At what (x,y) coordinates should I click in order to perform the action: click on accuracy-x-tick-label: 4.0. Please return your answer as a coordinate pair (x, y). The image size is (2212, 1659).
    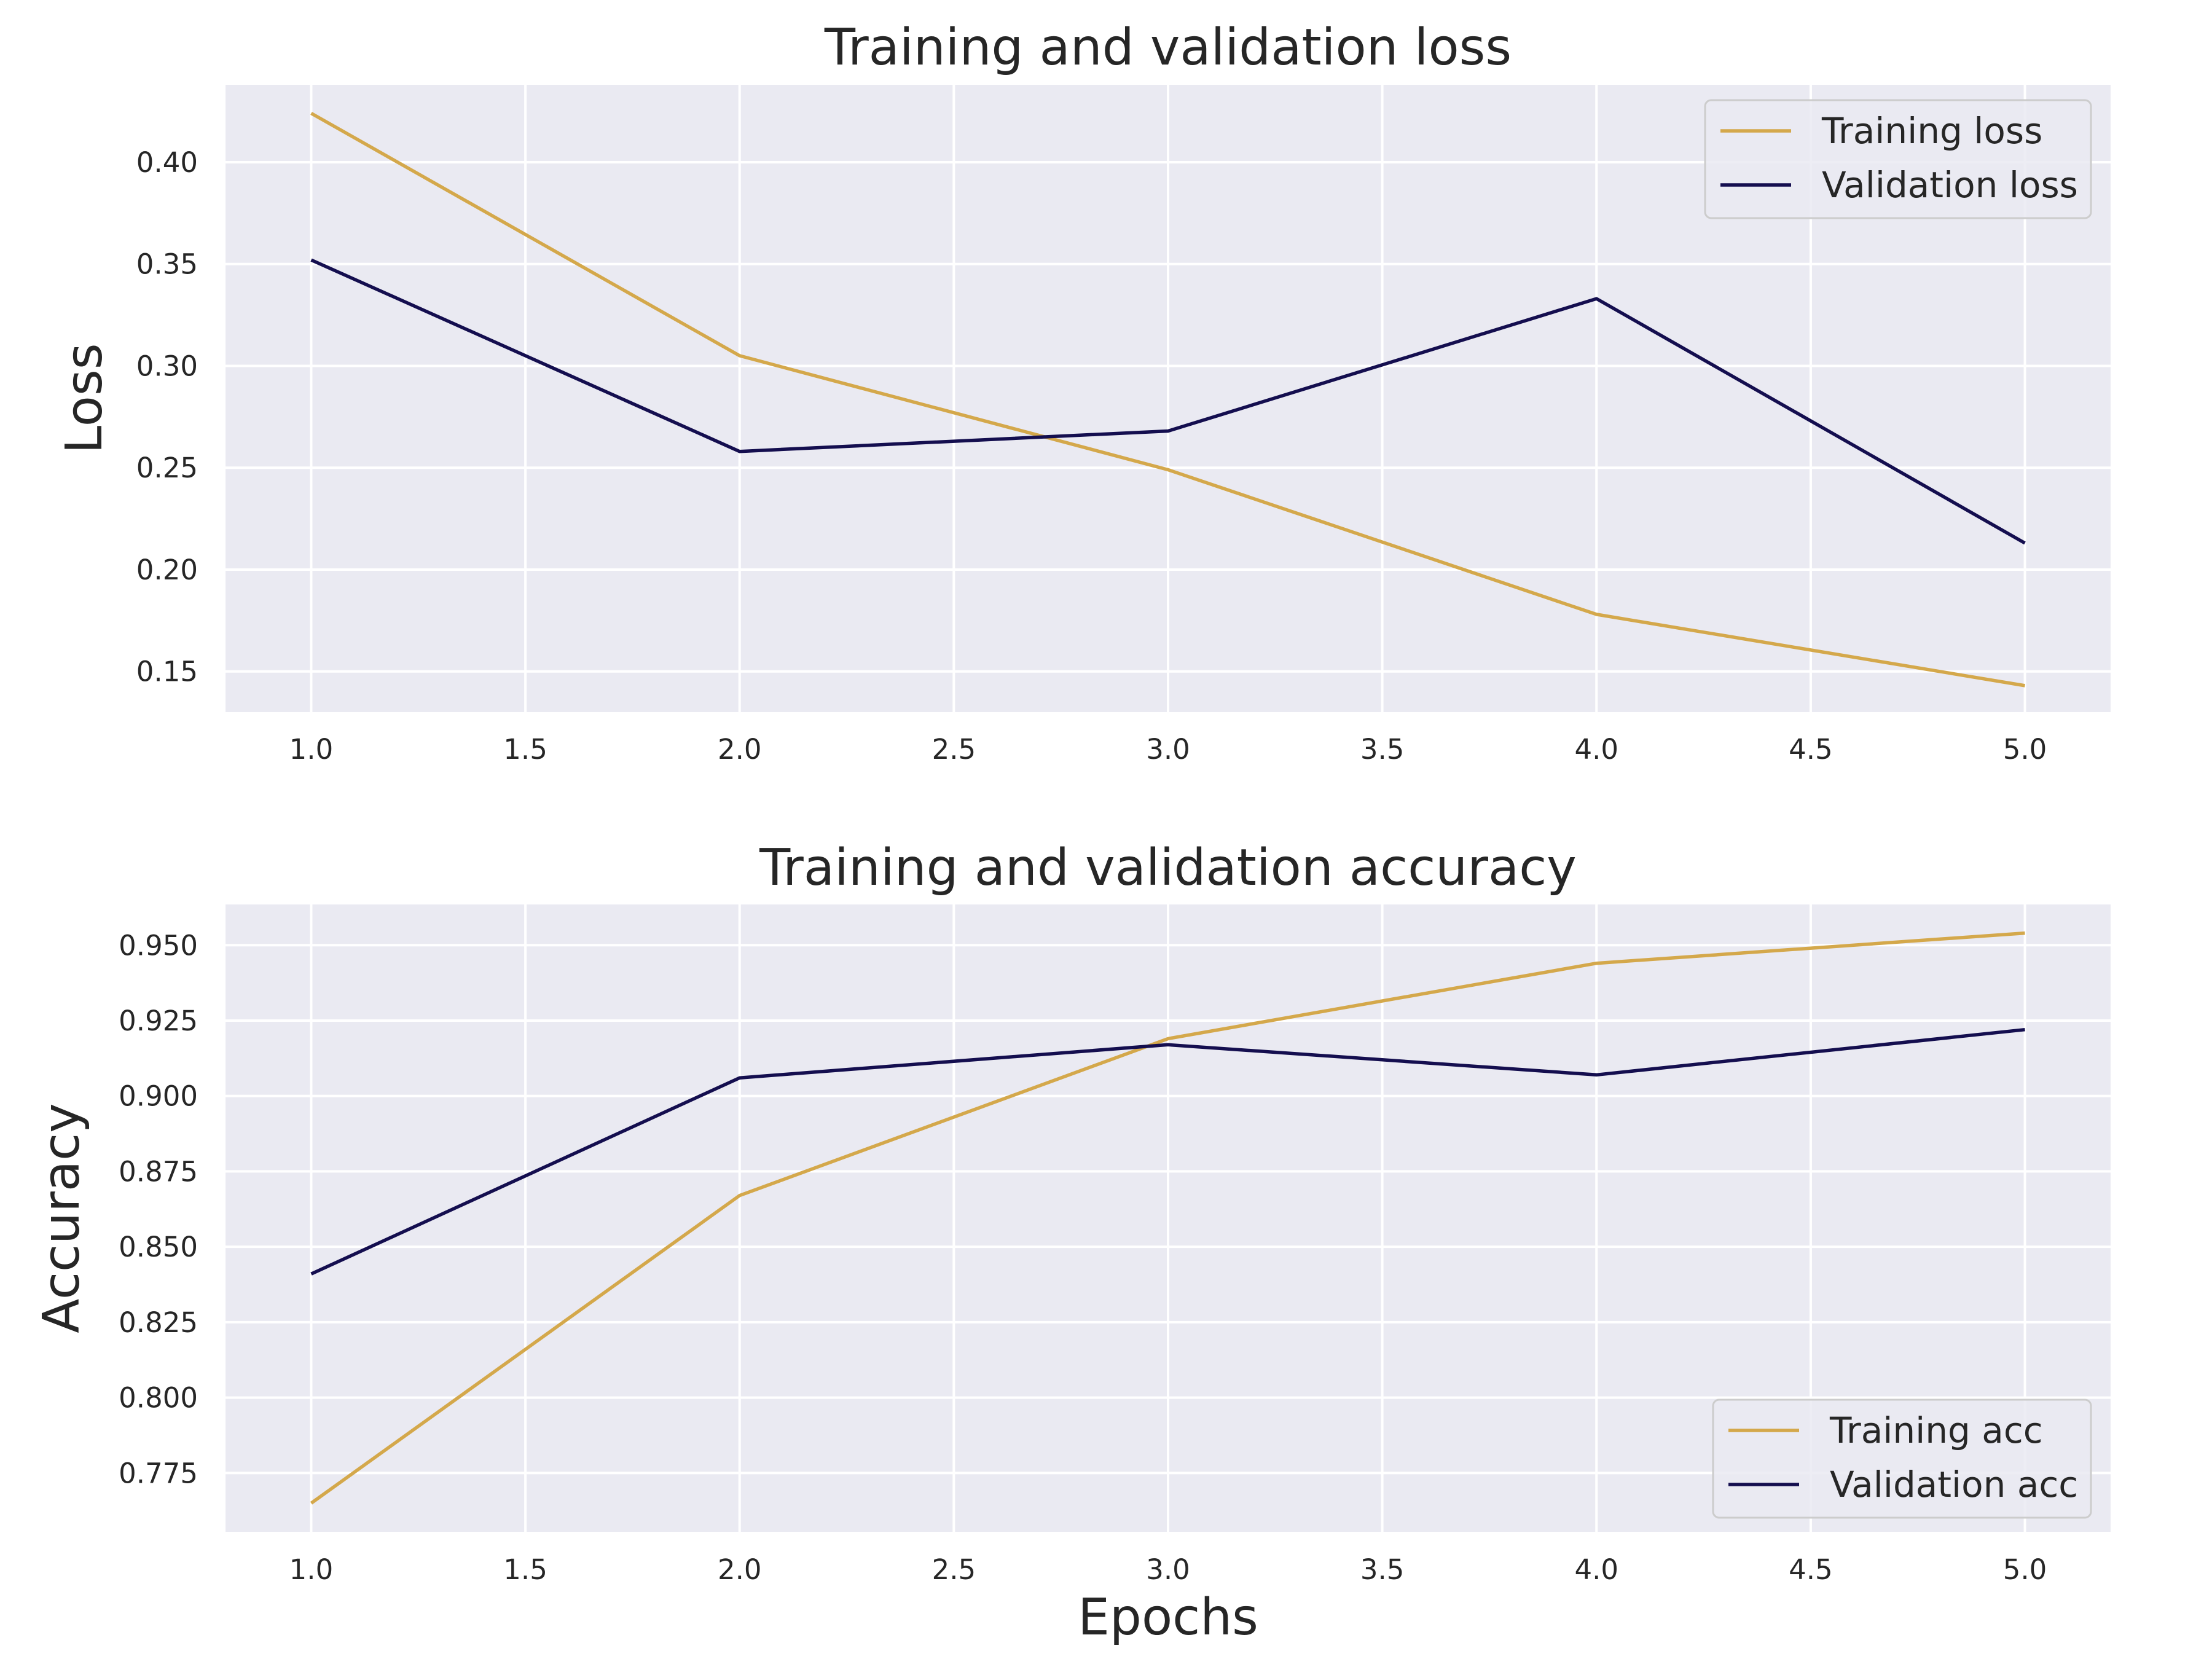
    Looking at the image, I should click on (1596, 1569).